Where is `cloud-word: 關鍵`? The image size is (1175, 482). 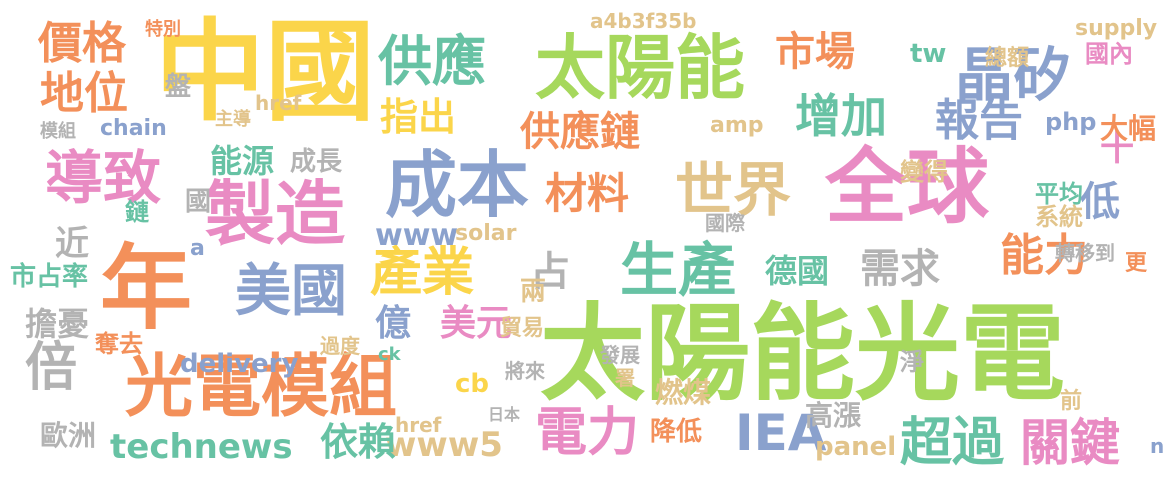 cloud-word: 關鍵 is located at coordinates (1070, 443).